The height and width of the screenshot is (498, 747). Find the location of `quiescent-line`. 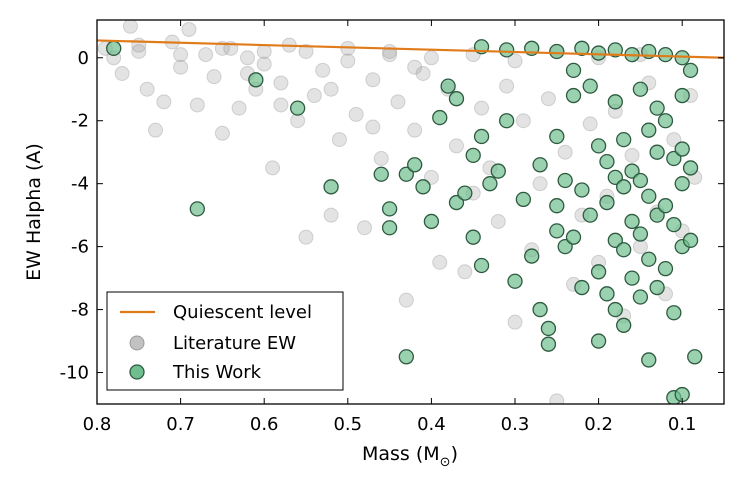

quiescent-line is located at coordinates (410, 49).